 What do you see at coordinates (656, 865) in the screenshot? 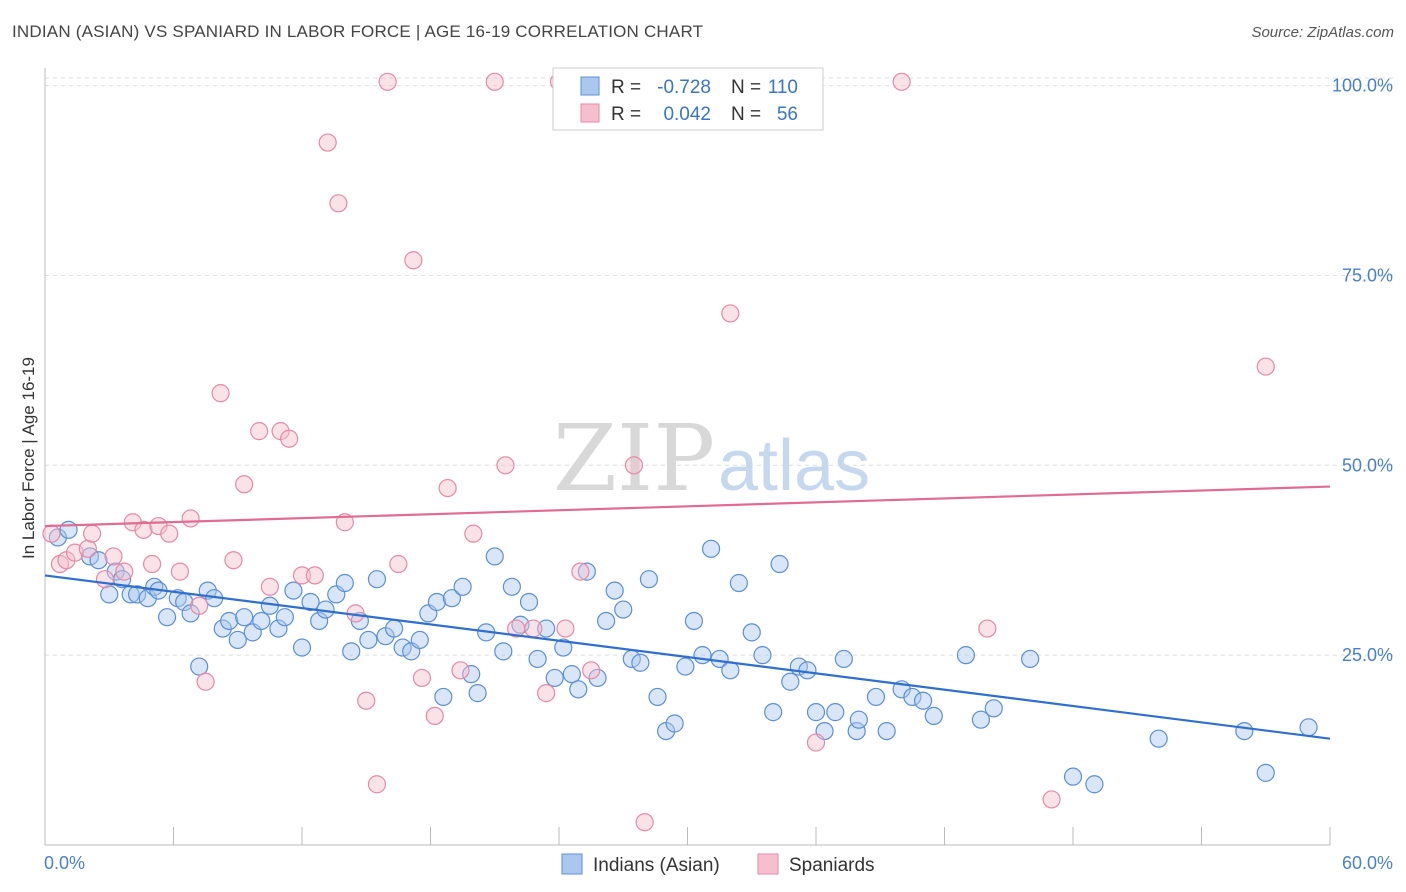
I see `bottom-legend-label-indians: Indians (Asian)` at bounding box center [656, 865].